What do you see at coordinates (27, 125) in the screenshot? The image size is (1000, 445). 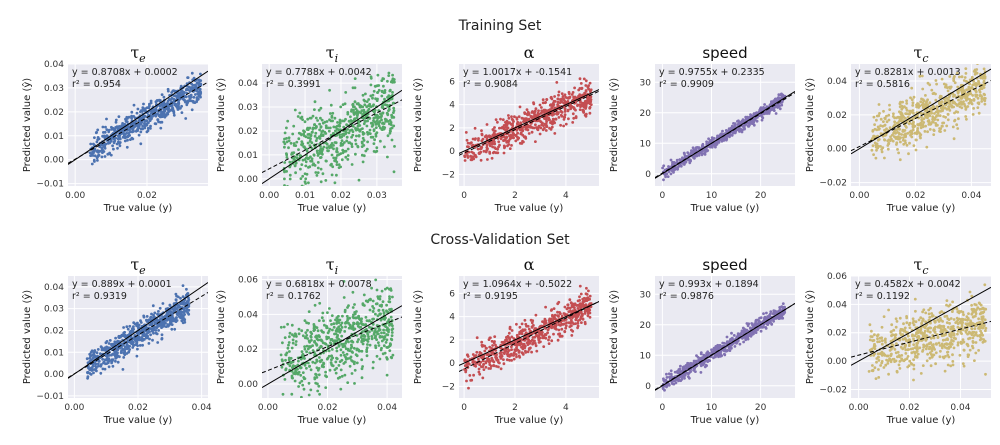 I see `y-axis-label: Predicted value (ŷ)` at bounding box center [27, 125].